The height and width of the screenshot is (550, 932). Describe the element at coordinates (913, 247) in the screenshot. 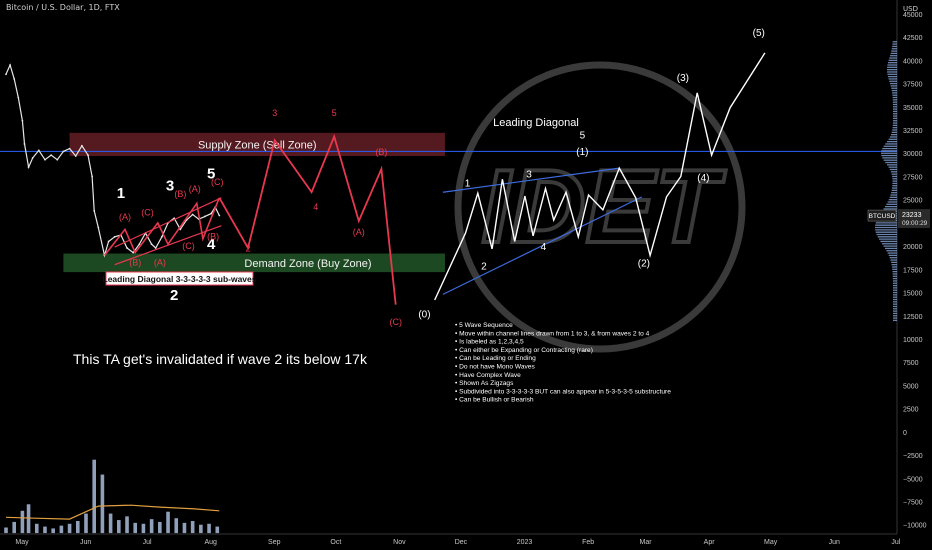

I see `y-tick-label: 20000` at that location.